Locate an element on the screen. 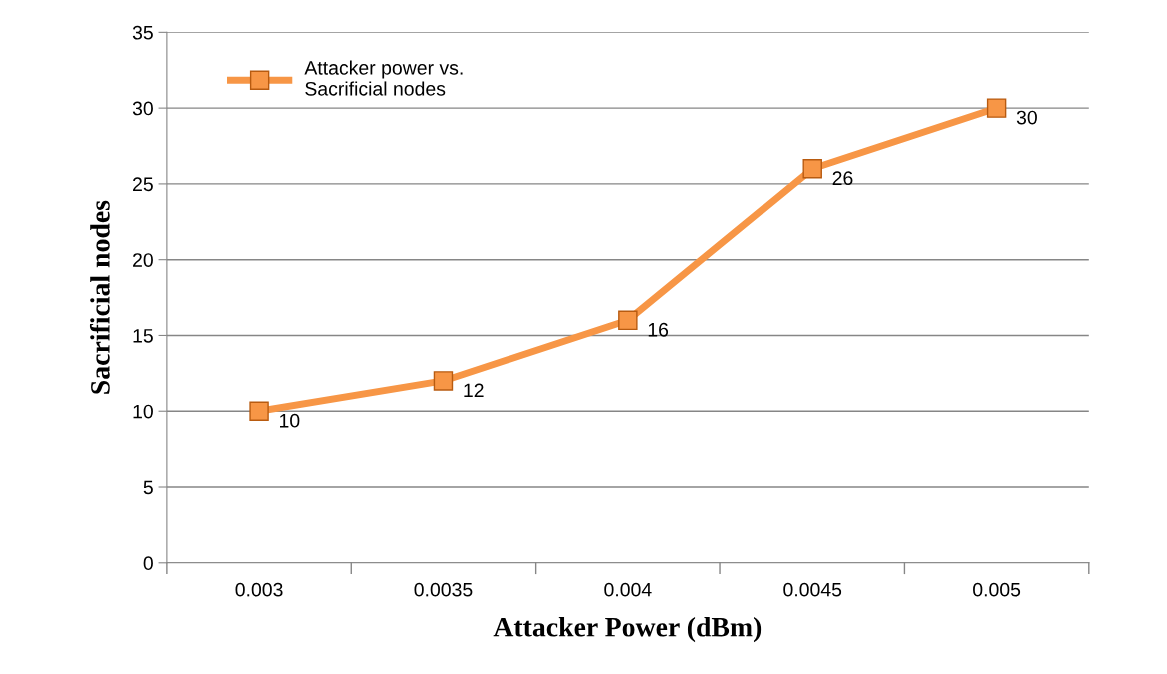 Image resolution: width=1167 pixels, height=674 pixels. y-tick-label: 30 is located at coordinates (142, 108).